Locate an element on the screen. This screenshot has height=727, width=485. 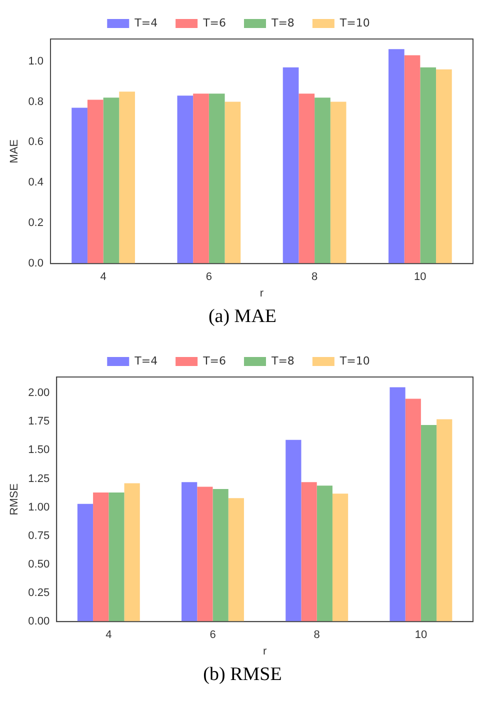
y-tick-label: 1.50 is located at coordinates (39, 450).